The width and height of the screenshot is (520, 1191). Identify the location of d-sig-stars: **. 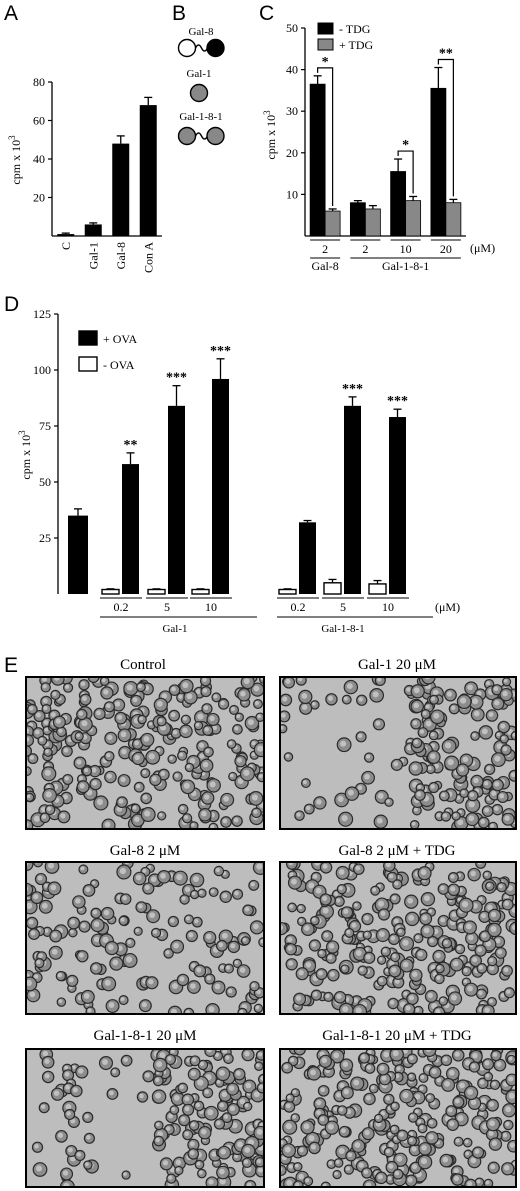
(131, 445).